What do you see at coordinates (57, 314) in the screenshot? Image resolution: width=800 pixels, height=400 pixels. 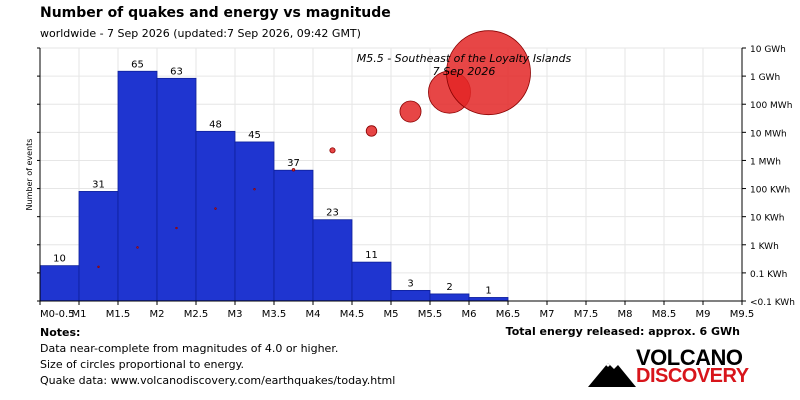 I see `x-tick-label: M0-0.5` at bounding box center [57, 314].